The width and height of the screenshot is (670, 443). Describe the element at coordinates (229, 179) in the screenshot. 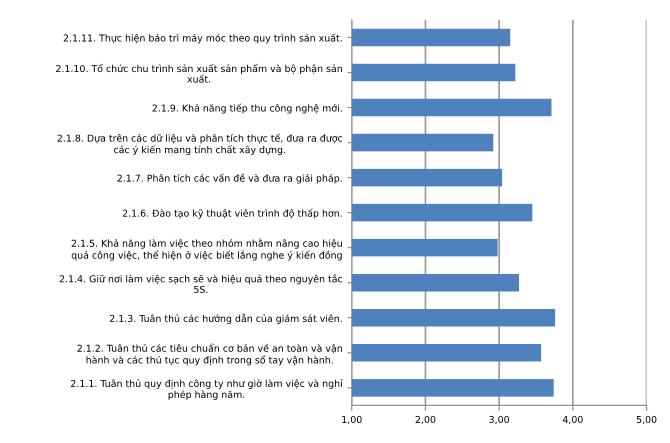

I see `y-tick-label: 2.1.7. Phân tích các vấn đề và đưa ra giải pháp.` at that location.